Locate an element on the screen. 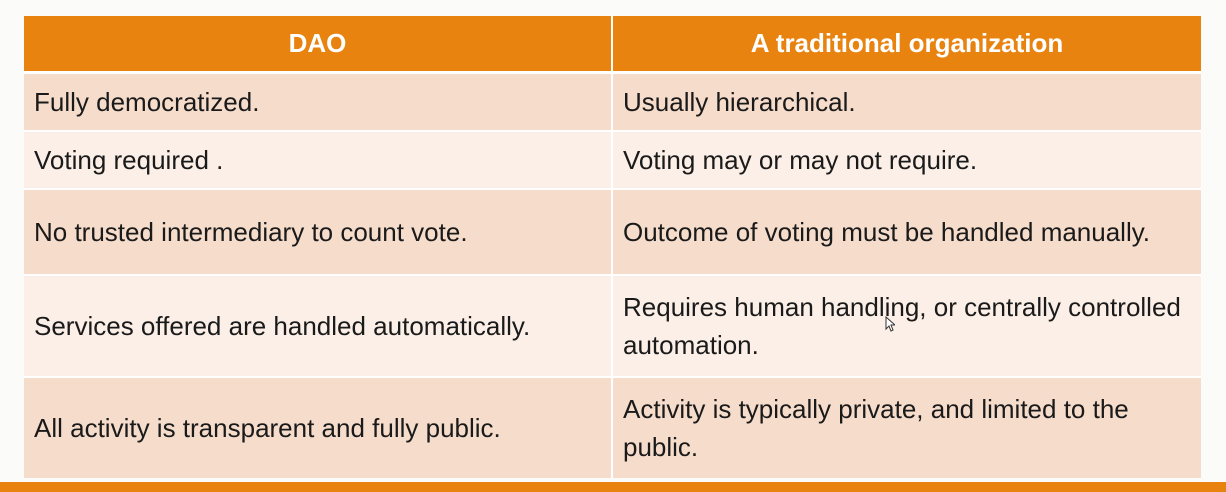 The height and width of the screenshot is (492, 1226). dao-cell: No trusted intermediary to count vote. is located at coordinates (318, 231).